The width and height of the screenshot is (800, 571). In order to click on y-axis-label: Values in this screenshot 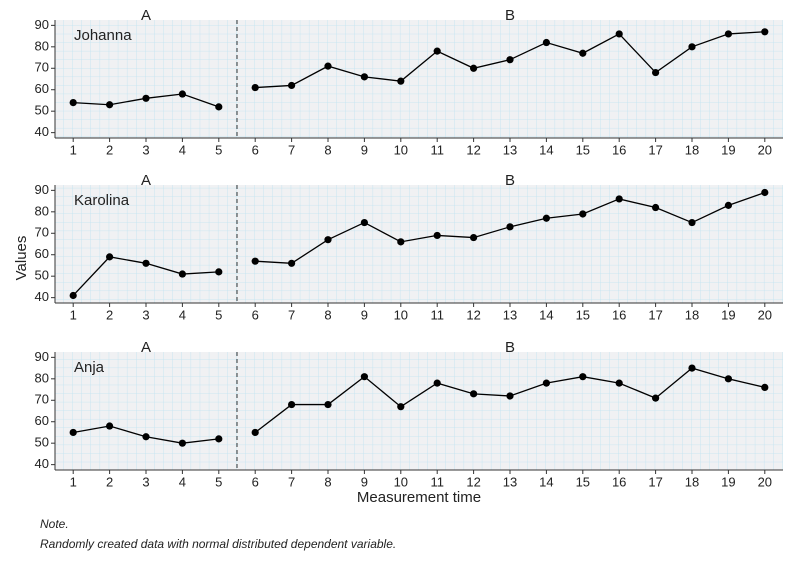, I will do `click(21, 258)`.